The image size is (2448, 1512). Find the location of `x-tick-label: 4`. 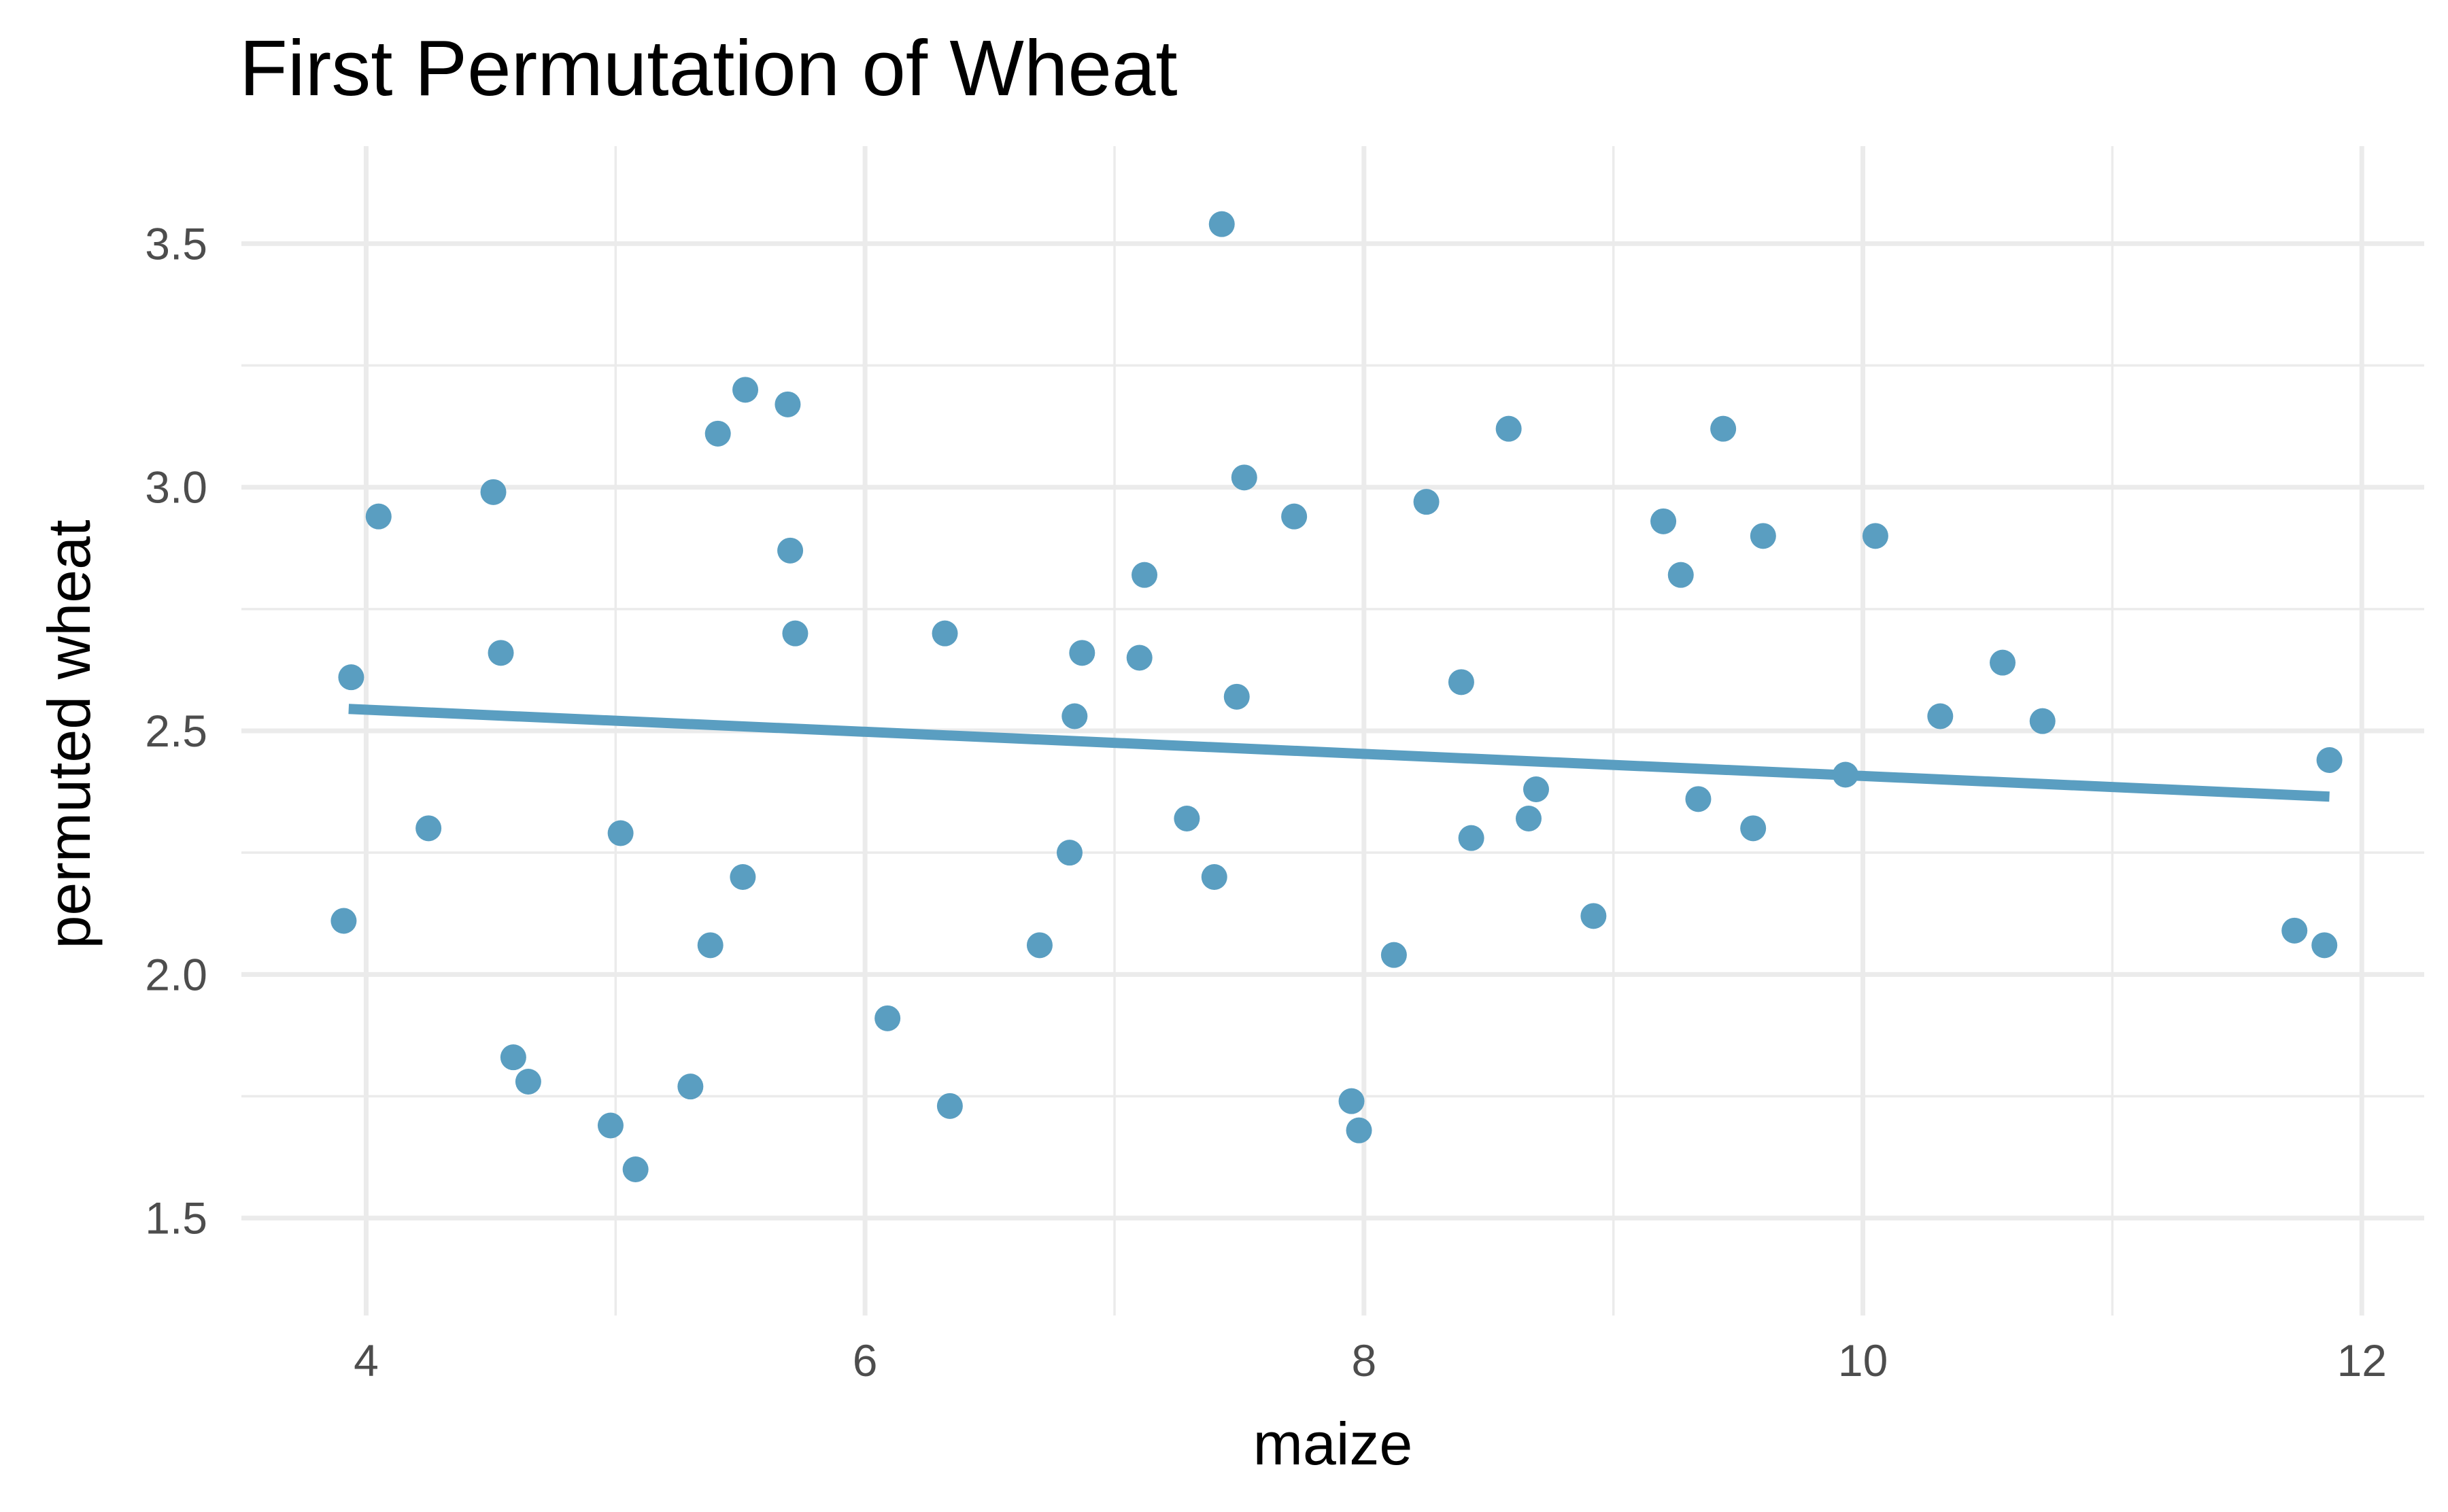

x-tick-label: 4 is located at coordinates (367, 1360).